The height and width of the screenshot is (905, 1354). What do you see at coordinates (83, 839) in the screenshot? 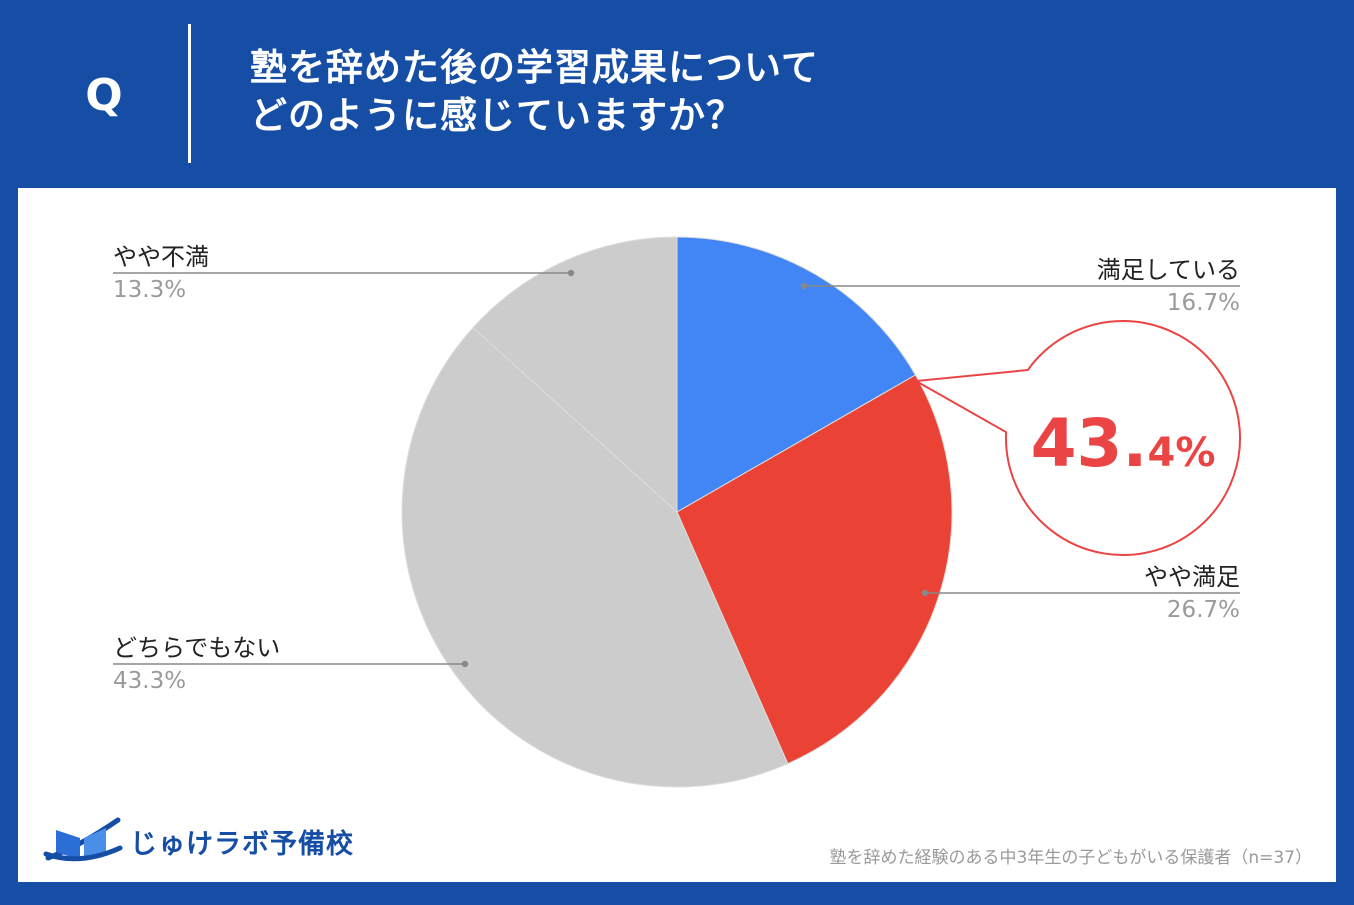
I see `open-book-icon` at bounding box center [83, 839].